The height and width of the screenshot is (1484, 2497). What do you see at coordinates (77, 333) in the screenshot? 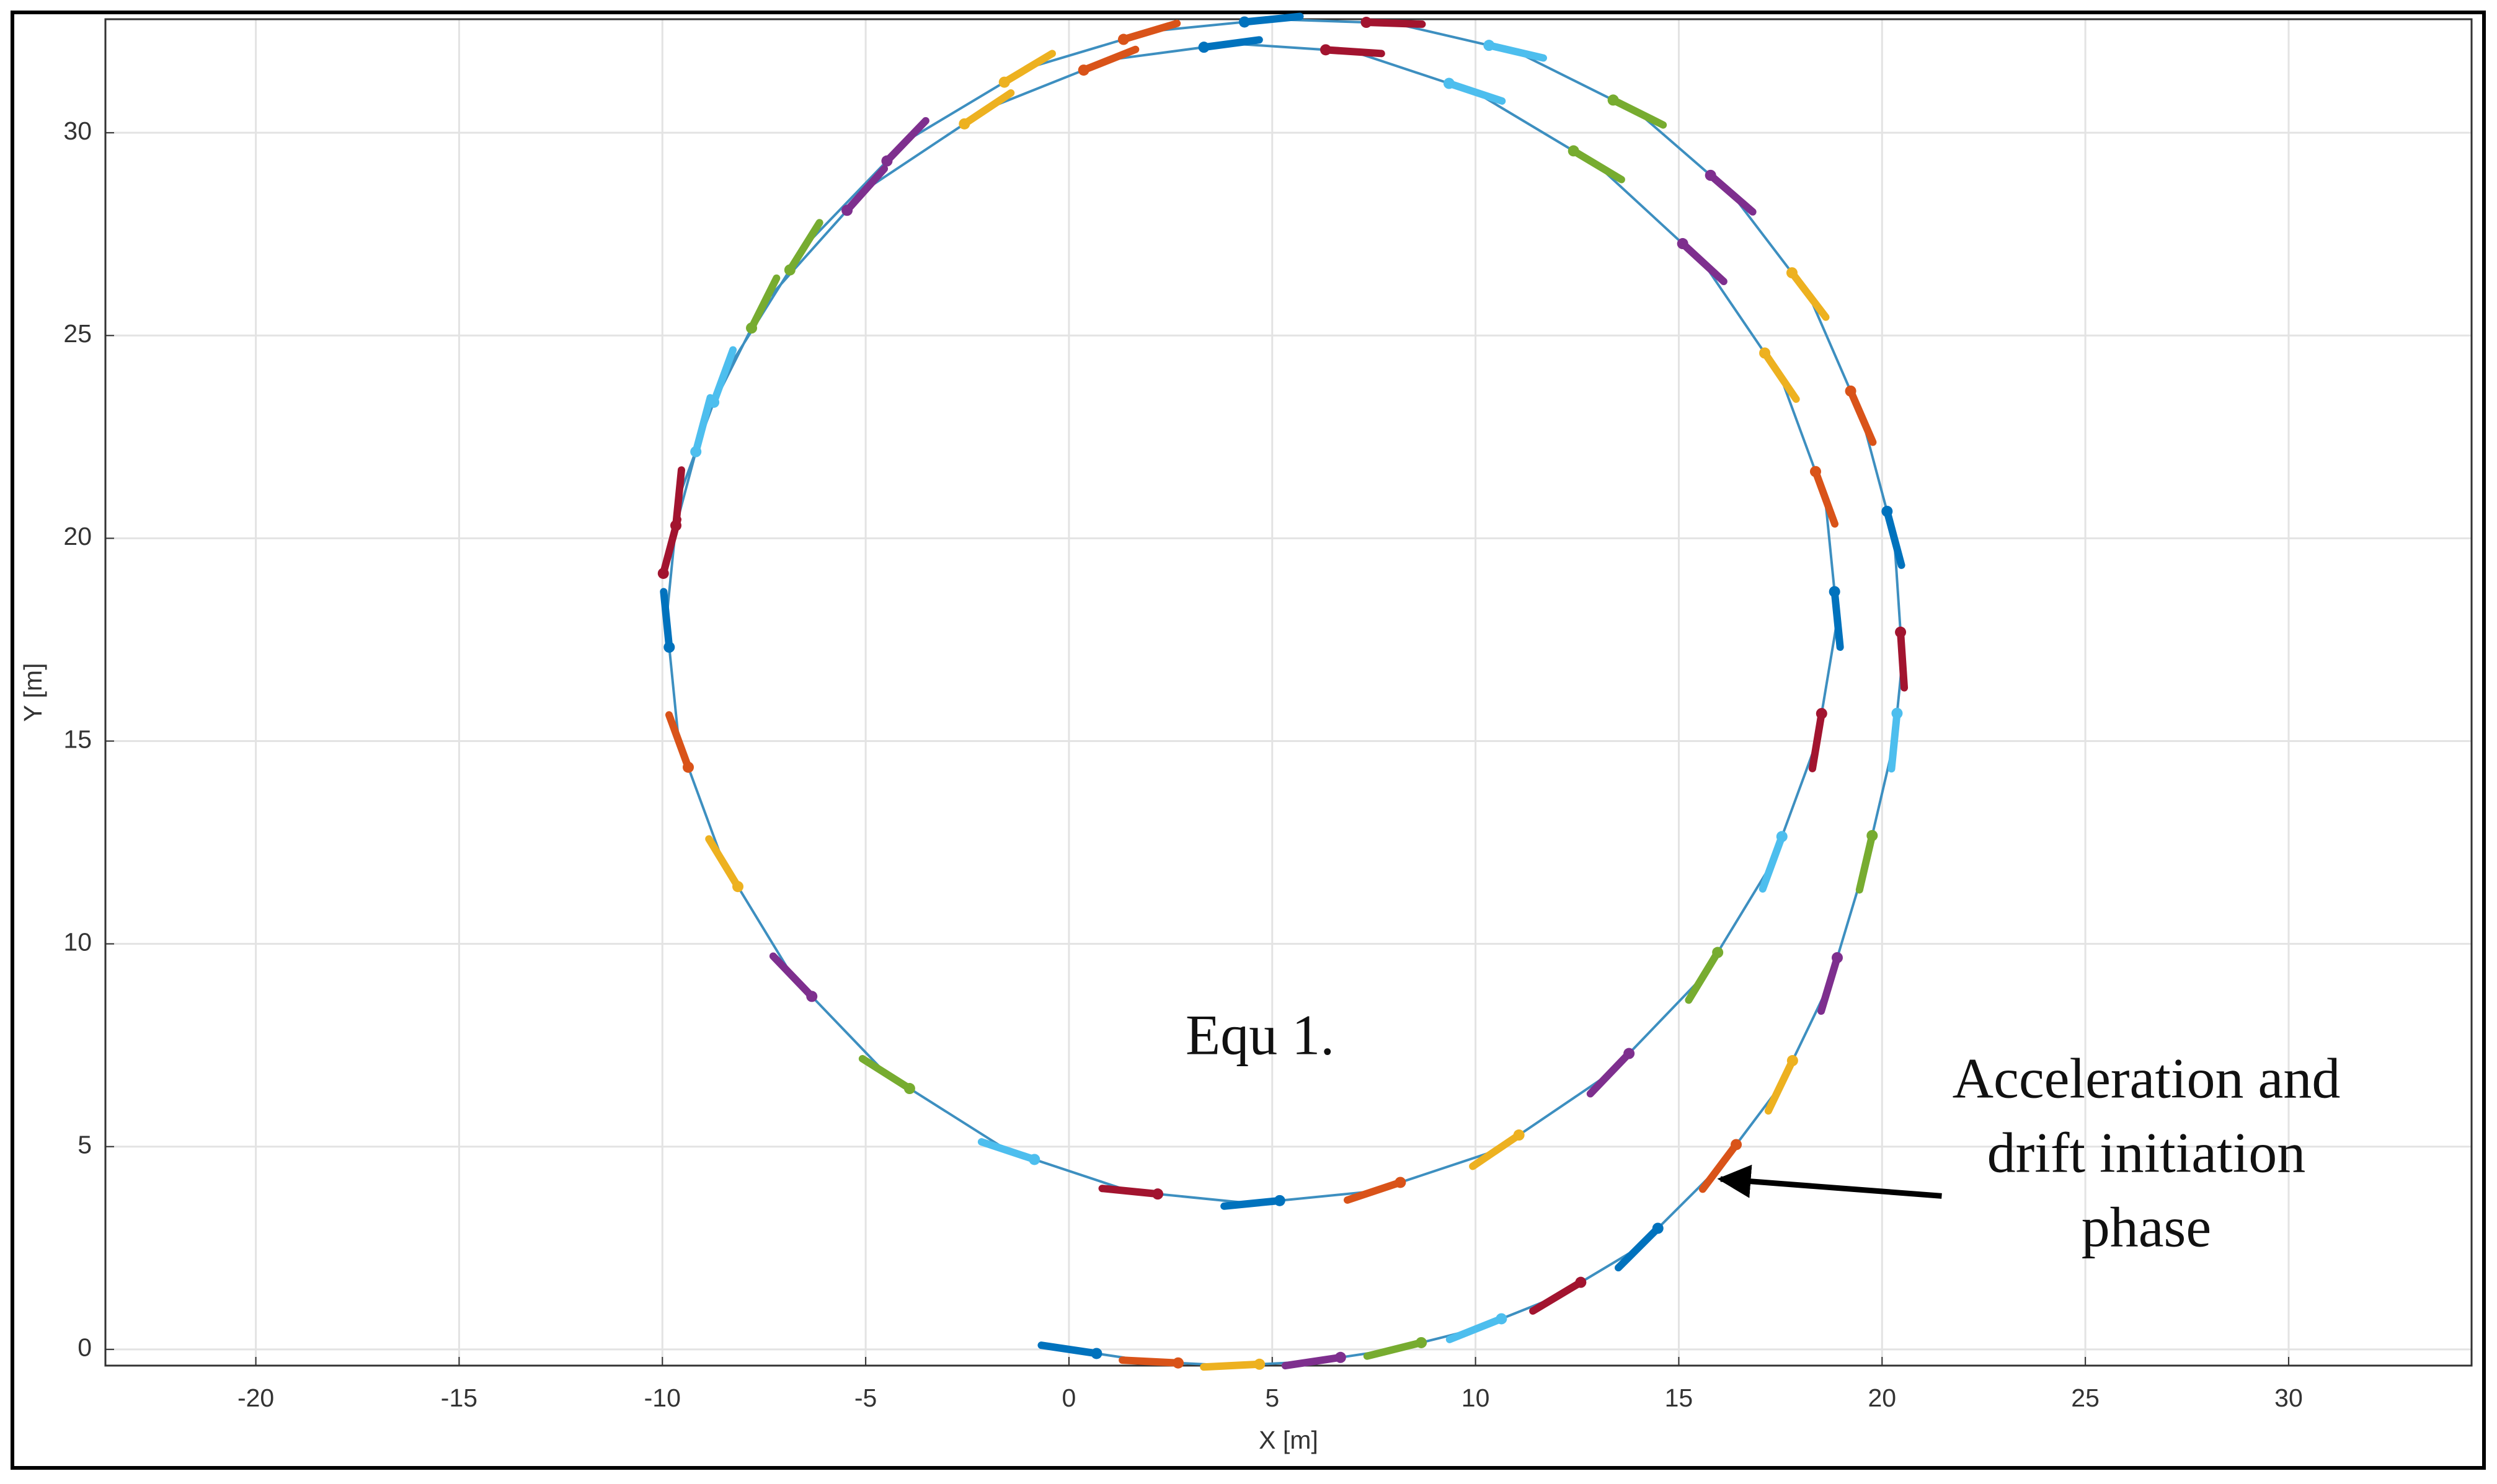
I see `y-tick-label: 25` at bounding box center [77, 333].